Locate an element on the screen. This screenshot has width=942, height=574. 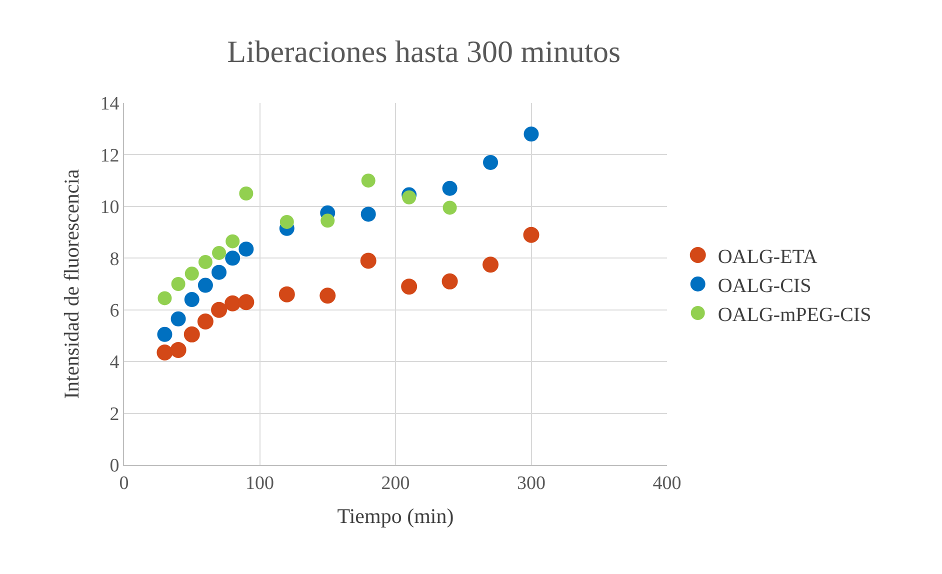
legend-label: OALG-ETA is located at coordinates (768, 257).